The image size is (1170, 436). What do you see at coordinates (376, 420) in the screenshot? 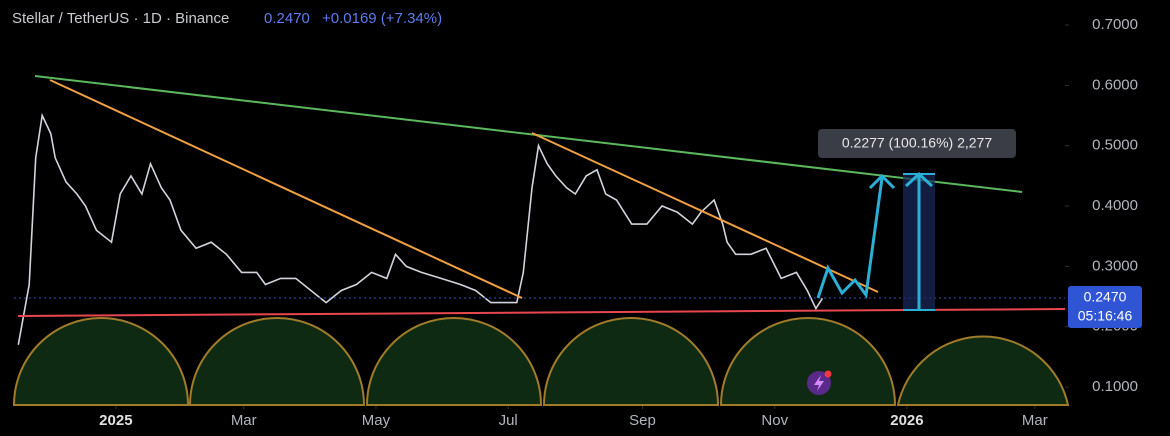
I see `x-tick-label: May` at bounding box center [376, 420].